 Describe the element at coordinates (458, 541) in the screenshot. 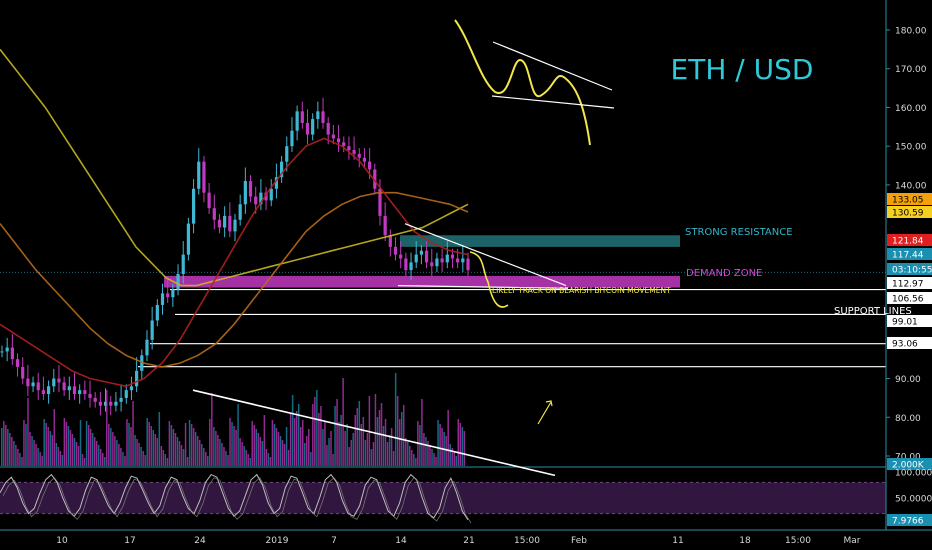

I see `time-axis: 10 17 24 2019 7 14 21 15:00 Feb 11 18 15:00 Mar` at that location.